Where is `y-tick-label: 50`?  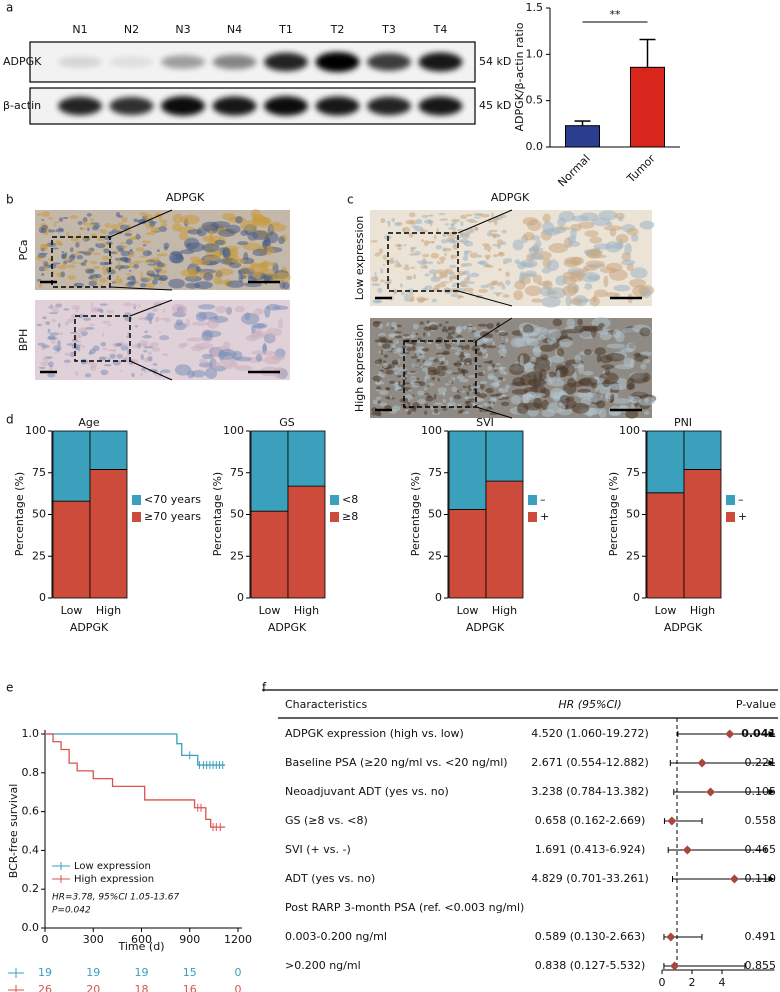
y-tick-label: 50 is located at coordinates (39, 514).